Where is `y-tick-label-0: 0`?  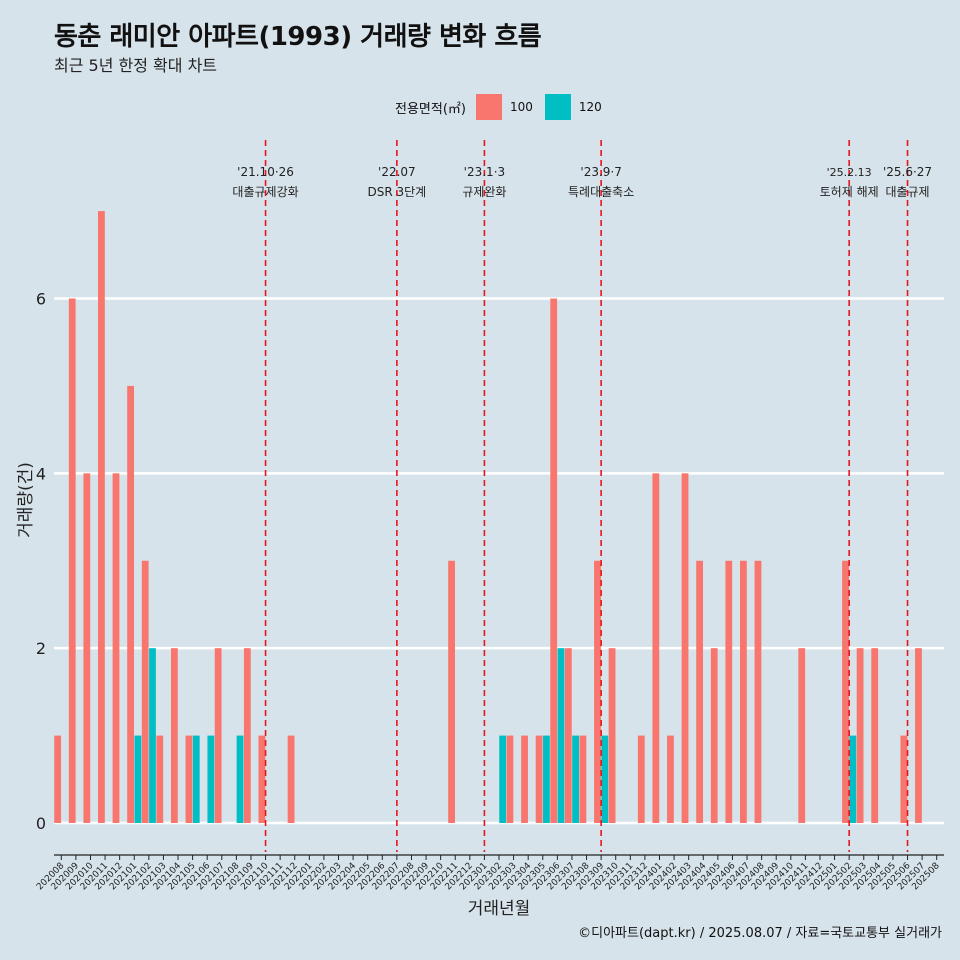
y-tick-label-0: 0 is located at coordinates (41, 823).